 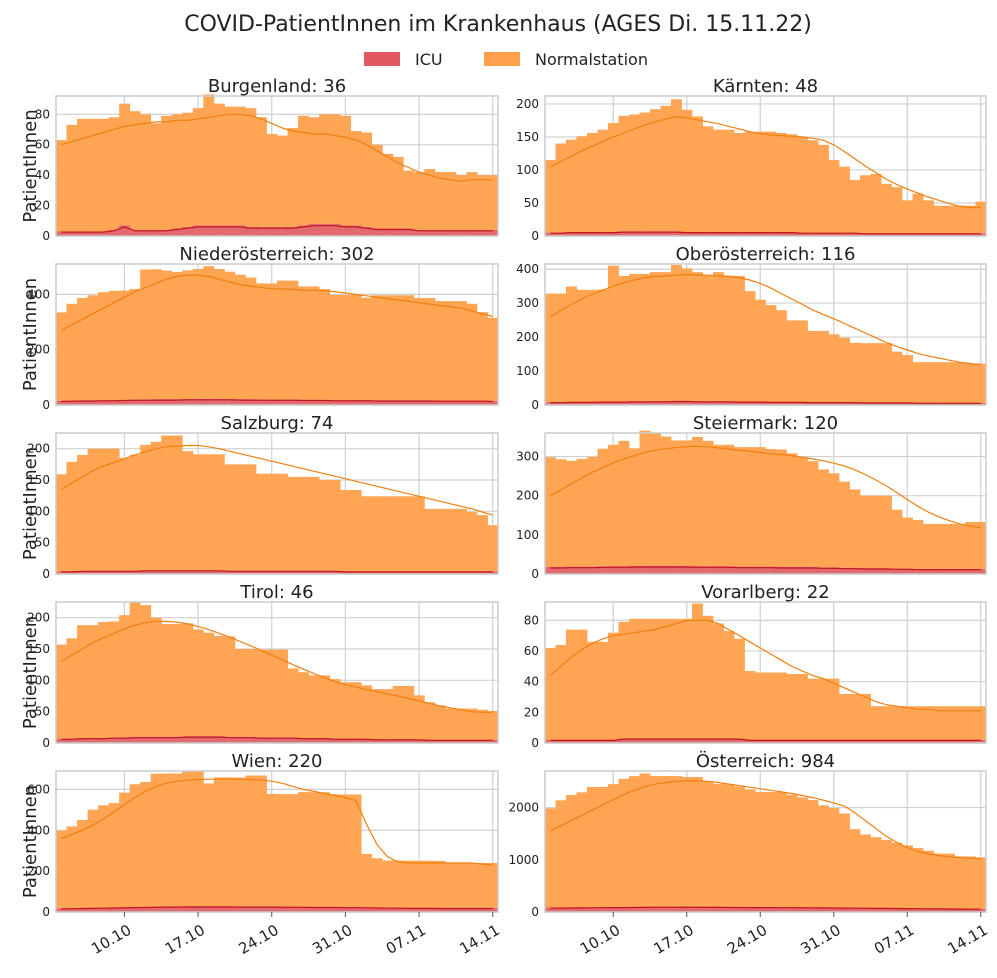 What do you see at coordinates (277, 229) in the screenshot?
I see `line-icu` at bounding box center [277, 229].